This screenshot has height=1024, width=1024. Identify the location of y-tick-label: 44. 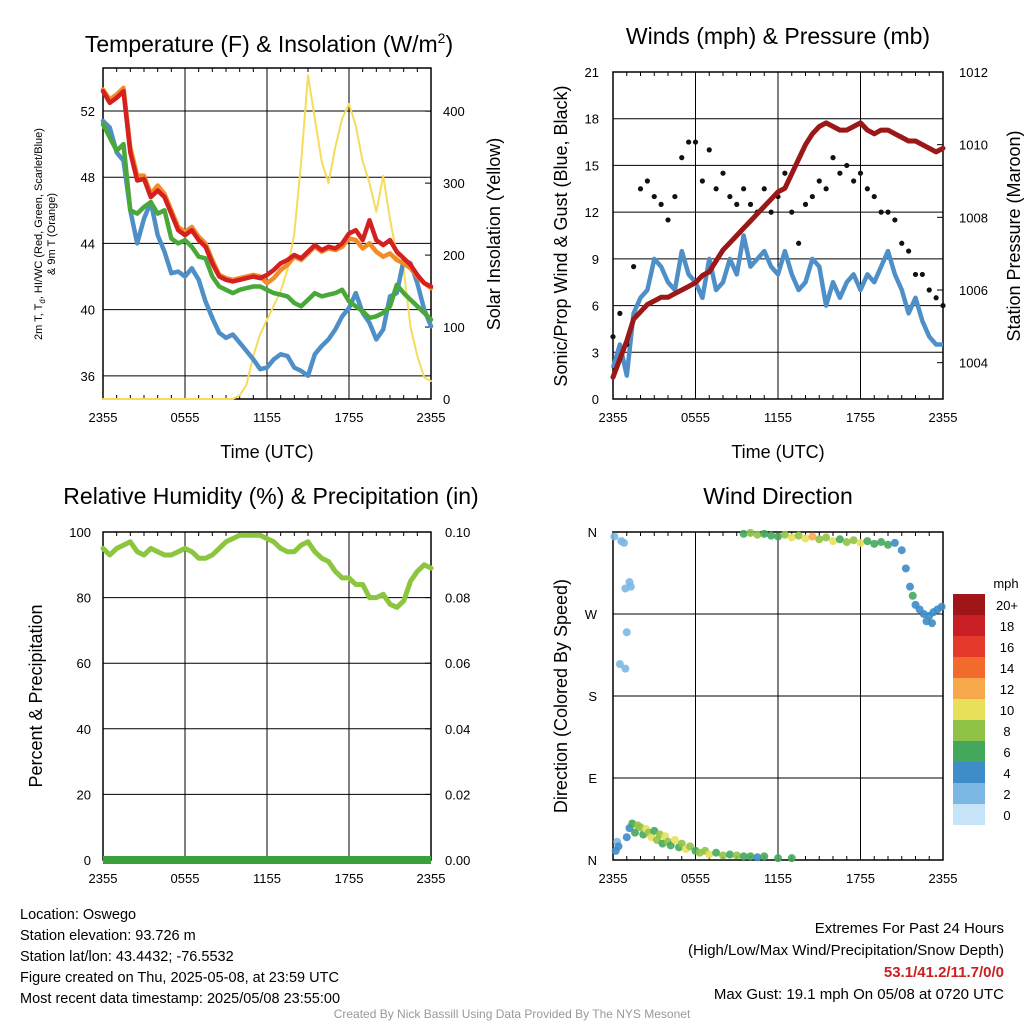
(88, 243).